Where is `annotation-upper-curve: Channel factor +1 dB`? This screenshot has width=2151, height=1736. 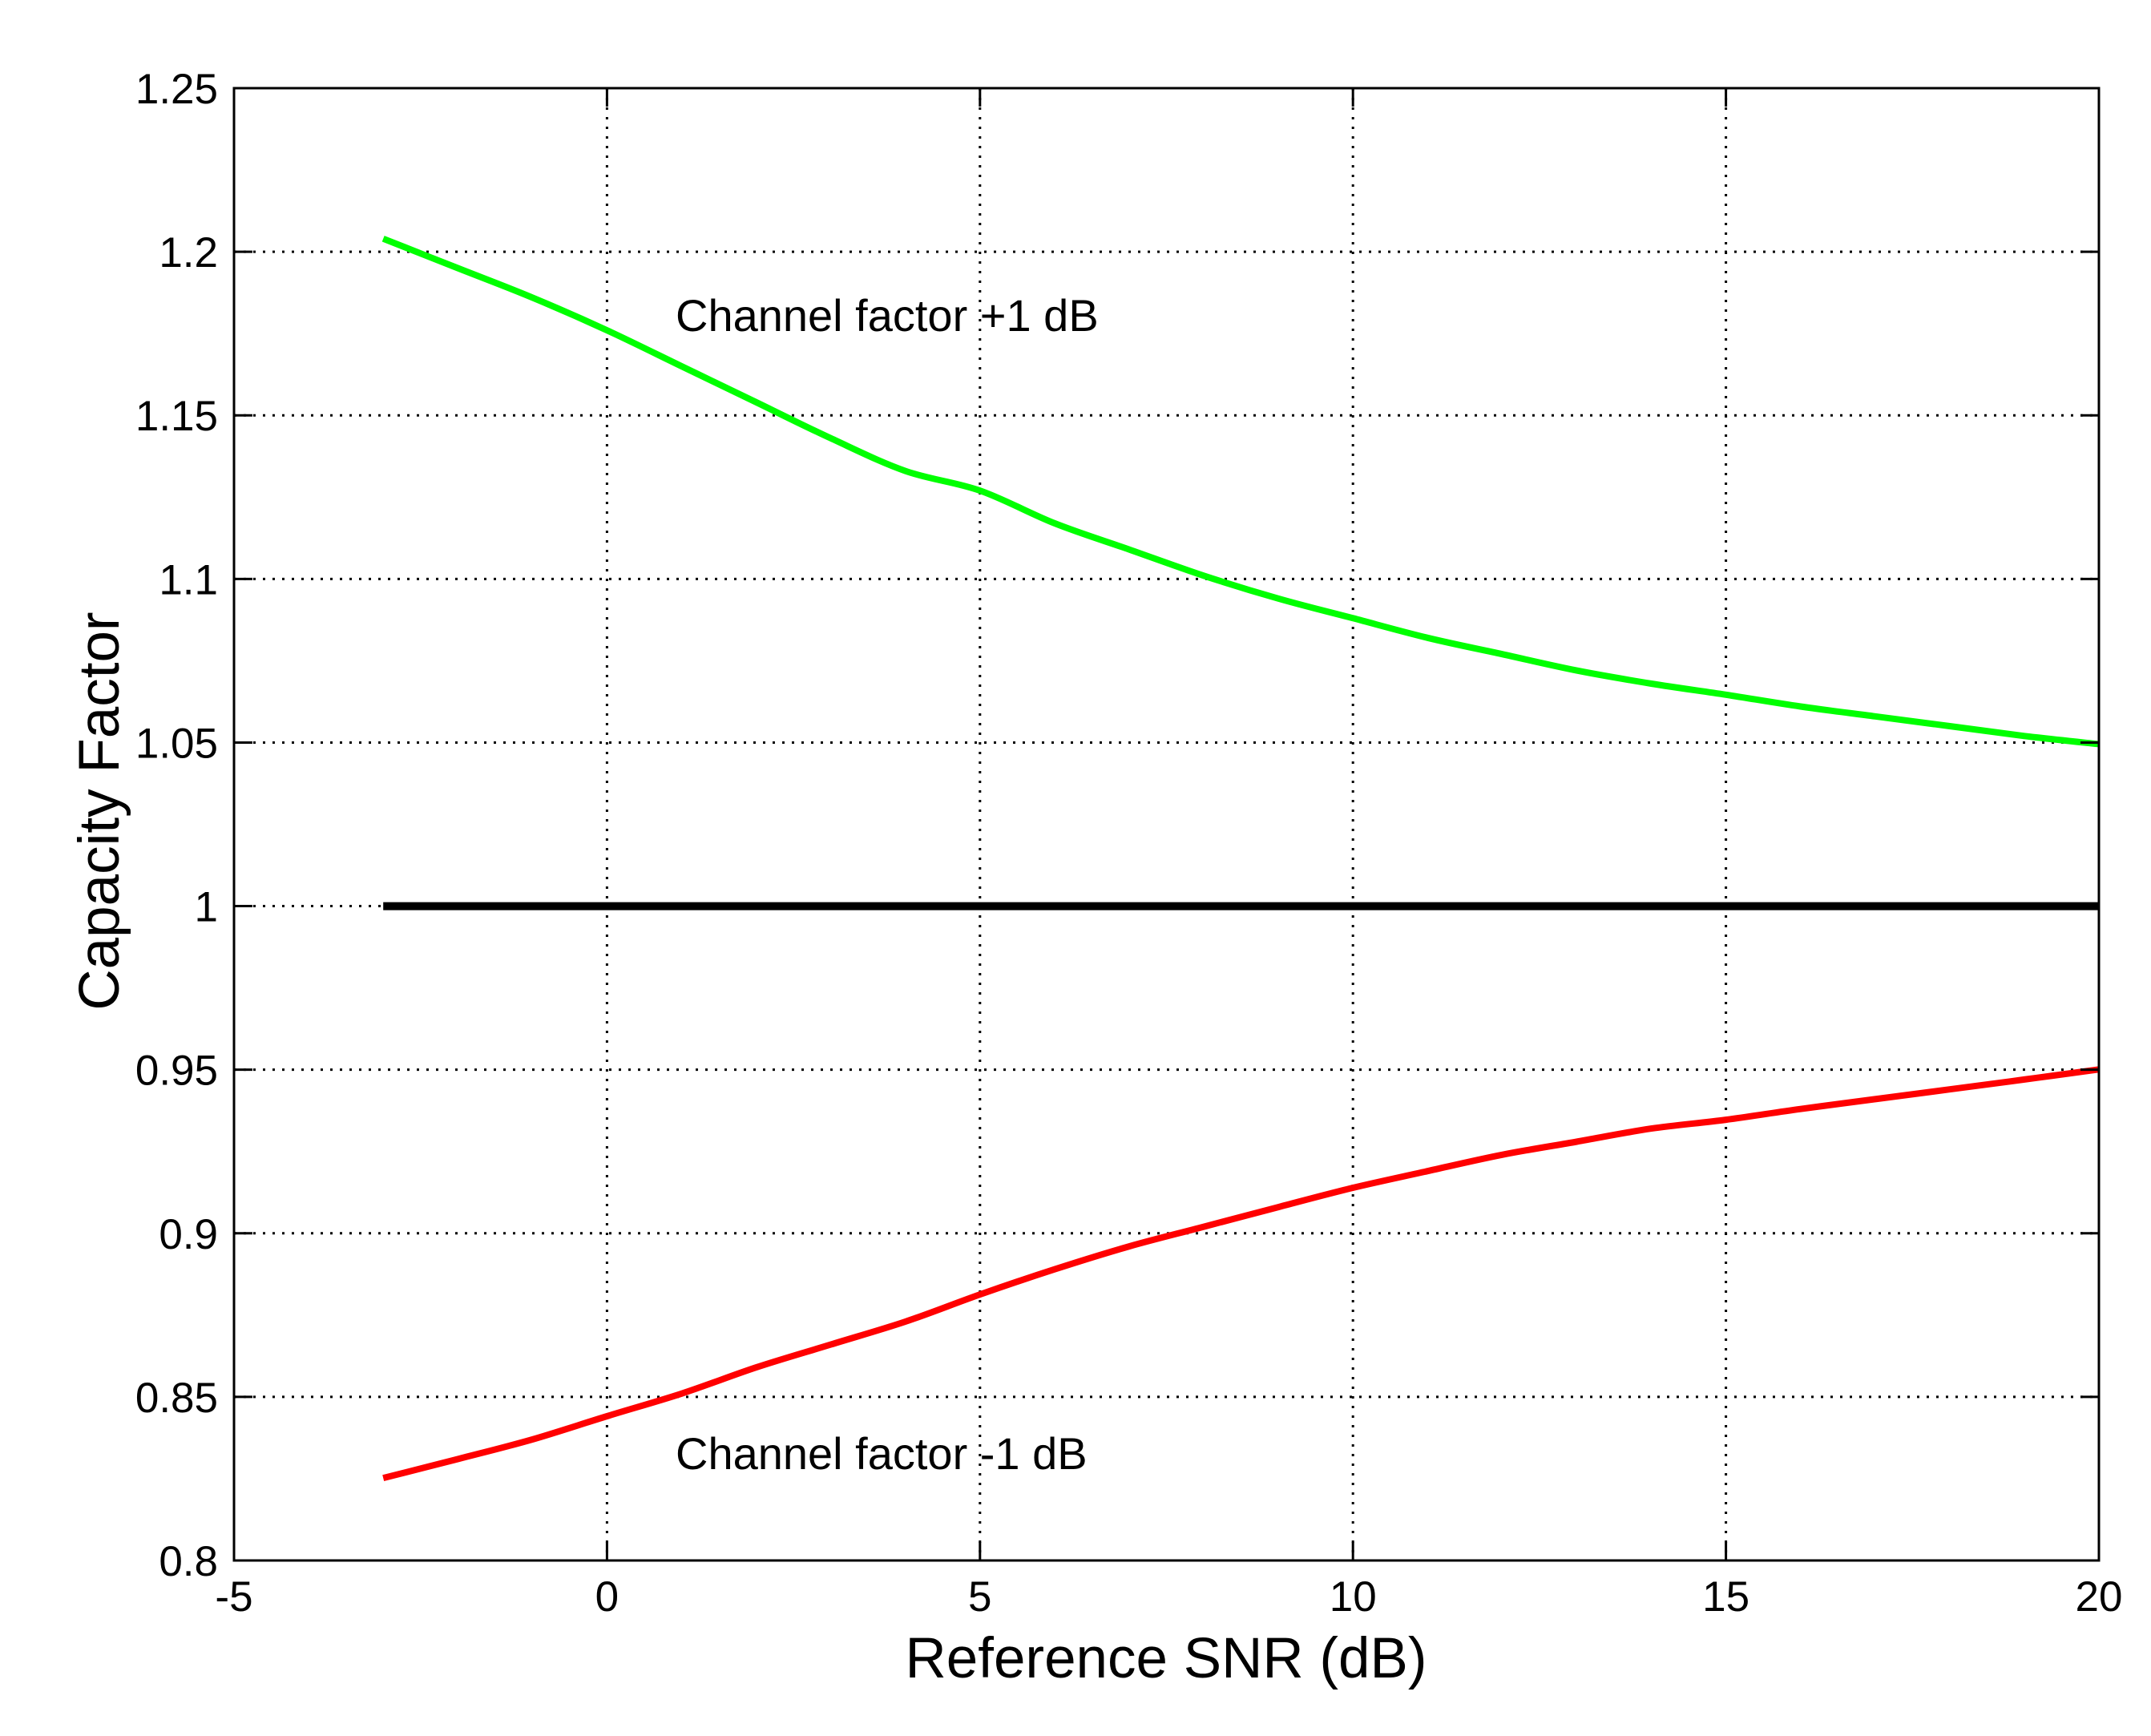 annotation-upper-curve: Channel factor +1 dB is located at coordinates (888, 315).